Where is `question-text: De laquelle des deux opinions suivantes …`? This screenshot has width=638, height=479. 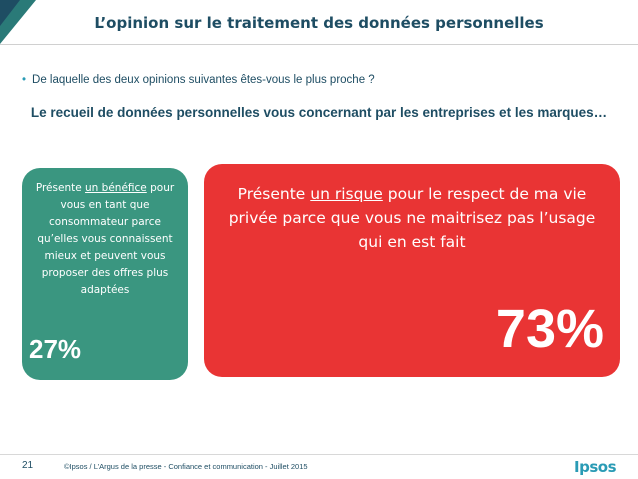 question-text: De laquelle des deux opinions suivantes … is located at coordinates (203, 80).